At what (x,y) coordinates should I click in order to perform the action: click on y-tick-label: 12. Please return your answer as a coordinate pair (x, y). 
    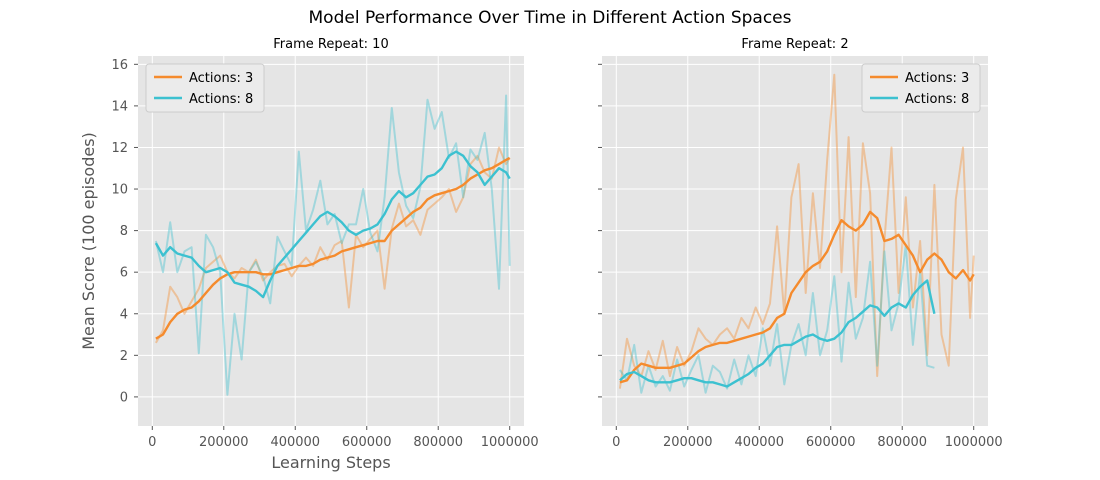
    Looking at the image, I should click on (119, 148).